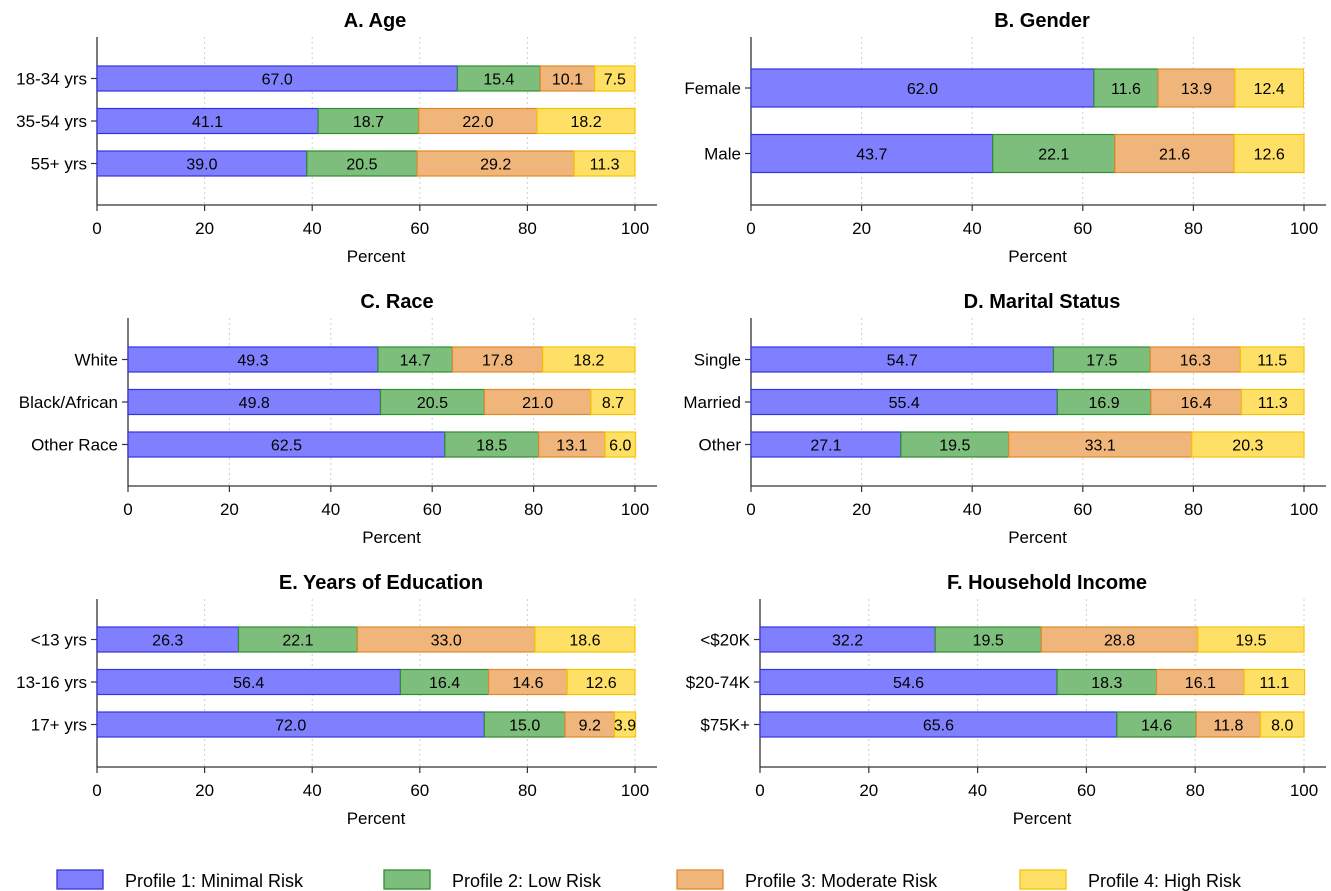  I want to click on bar-value-label: 17.8, so click(497, 361).